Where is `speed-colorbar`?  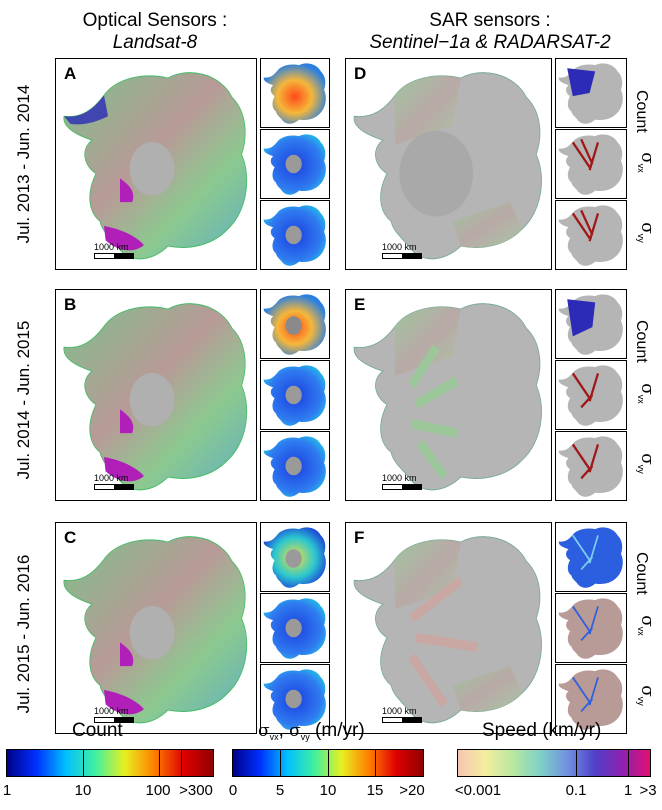
speed-colorbar is located at coordinates (554, 763).